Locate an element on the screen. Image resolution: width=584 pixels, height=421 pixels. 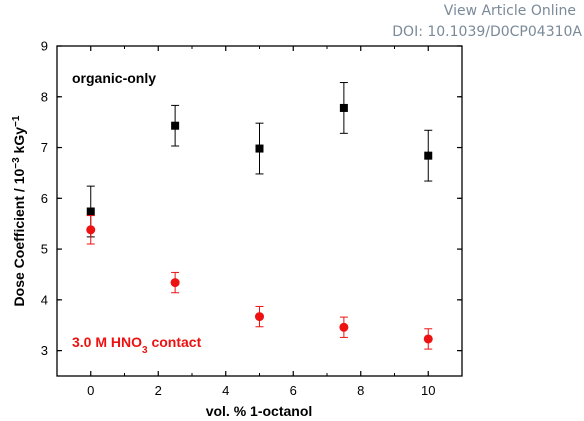
x-tick-label: 10 is located at coordinates (428, 390).